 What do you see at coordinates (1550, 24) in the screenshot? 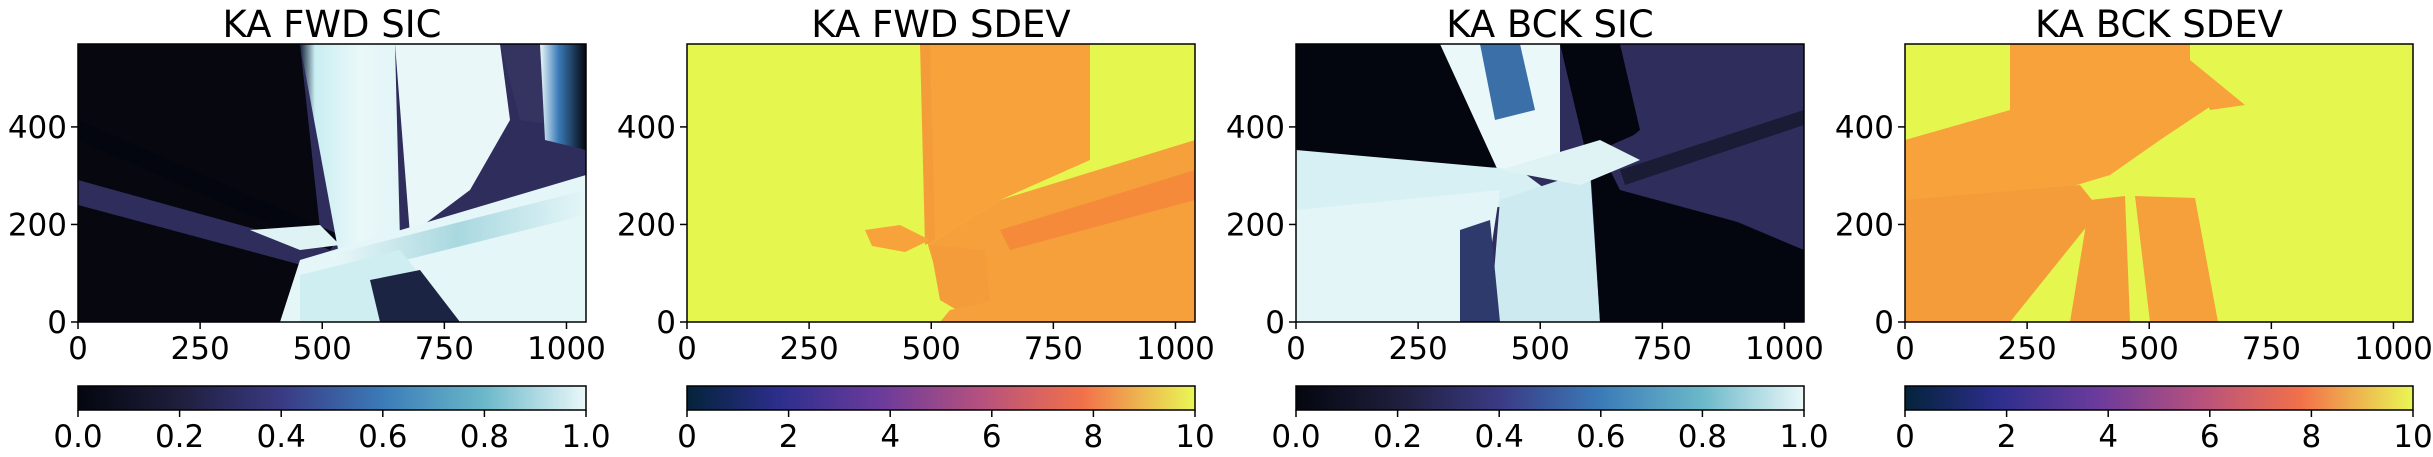
I see `panel-title: KA BCK SIC` at bounding box center [1550, 24].